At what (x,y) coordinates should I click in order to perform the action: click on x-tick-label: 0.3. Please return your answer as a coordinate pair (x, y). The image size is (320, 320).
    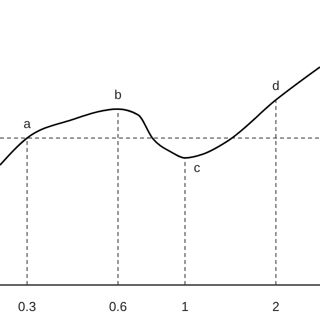
    Looking at the image, I should click on (27, 306).